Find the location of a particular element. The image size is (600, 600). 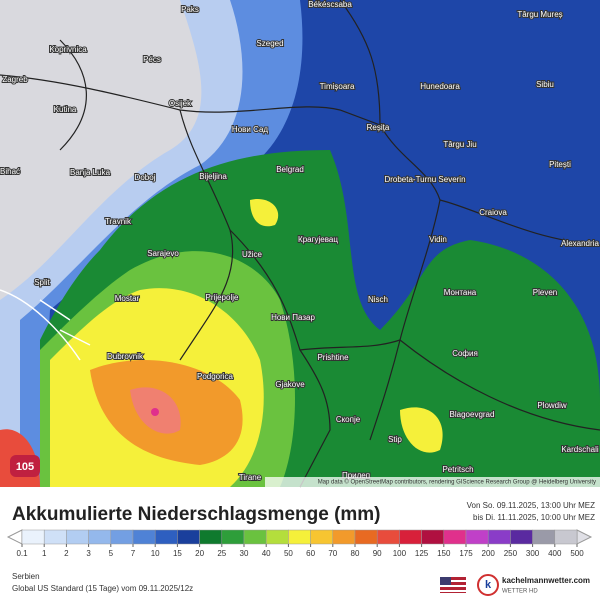

legend-label: 50 is located at coordinates (288, 553).